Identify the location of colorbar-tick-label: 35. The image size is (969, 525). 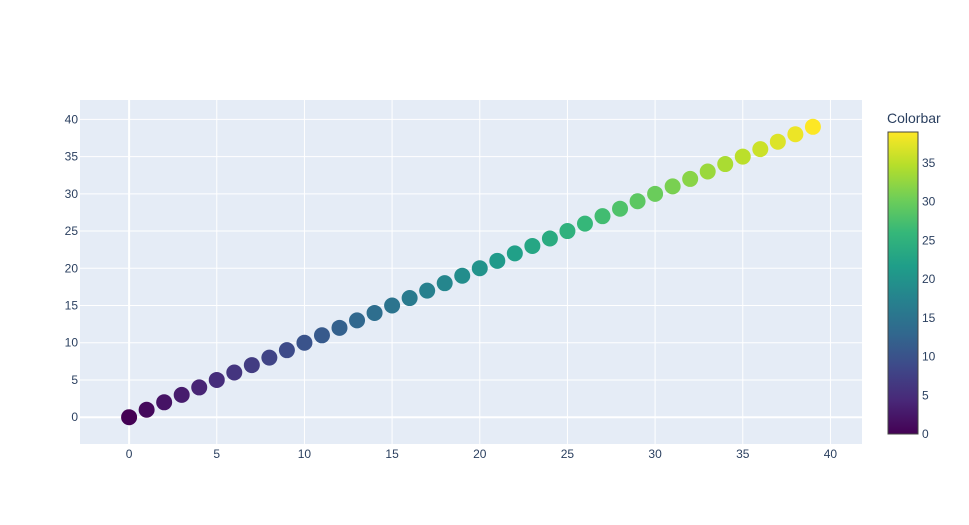
(929, 163).